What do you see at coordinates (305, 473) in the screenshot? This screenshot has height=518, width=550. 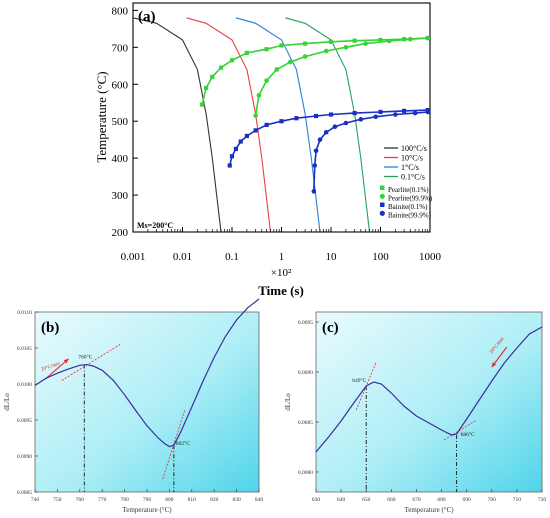 I see `chart-c-ytick-label: 0.0080` at bounding box center [305, 473].